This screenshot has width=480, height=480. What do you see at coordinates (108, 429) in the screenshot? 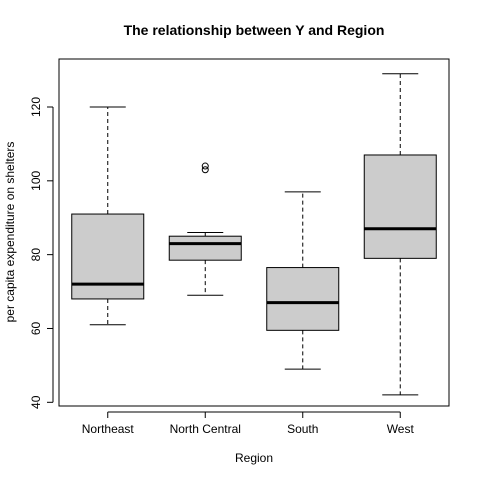
I see `x-tick-label: Northeast` at bounding box center [108, 429].